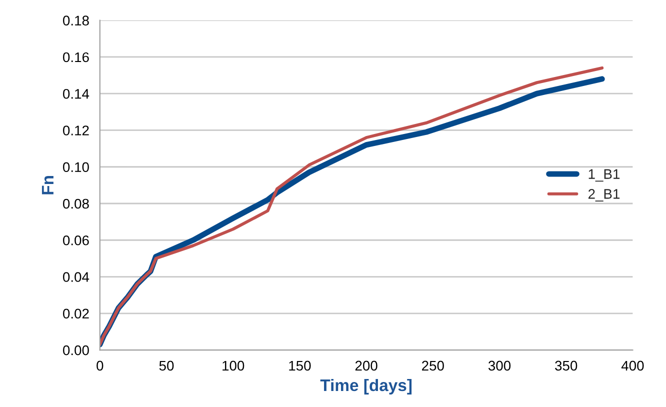  What do you see at coordinates (75, 203) in the screenshot?
I see `y-tick-label: 0.08` at bounding box center [75, 203].